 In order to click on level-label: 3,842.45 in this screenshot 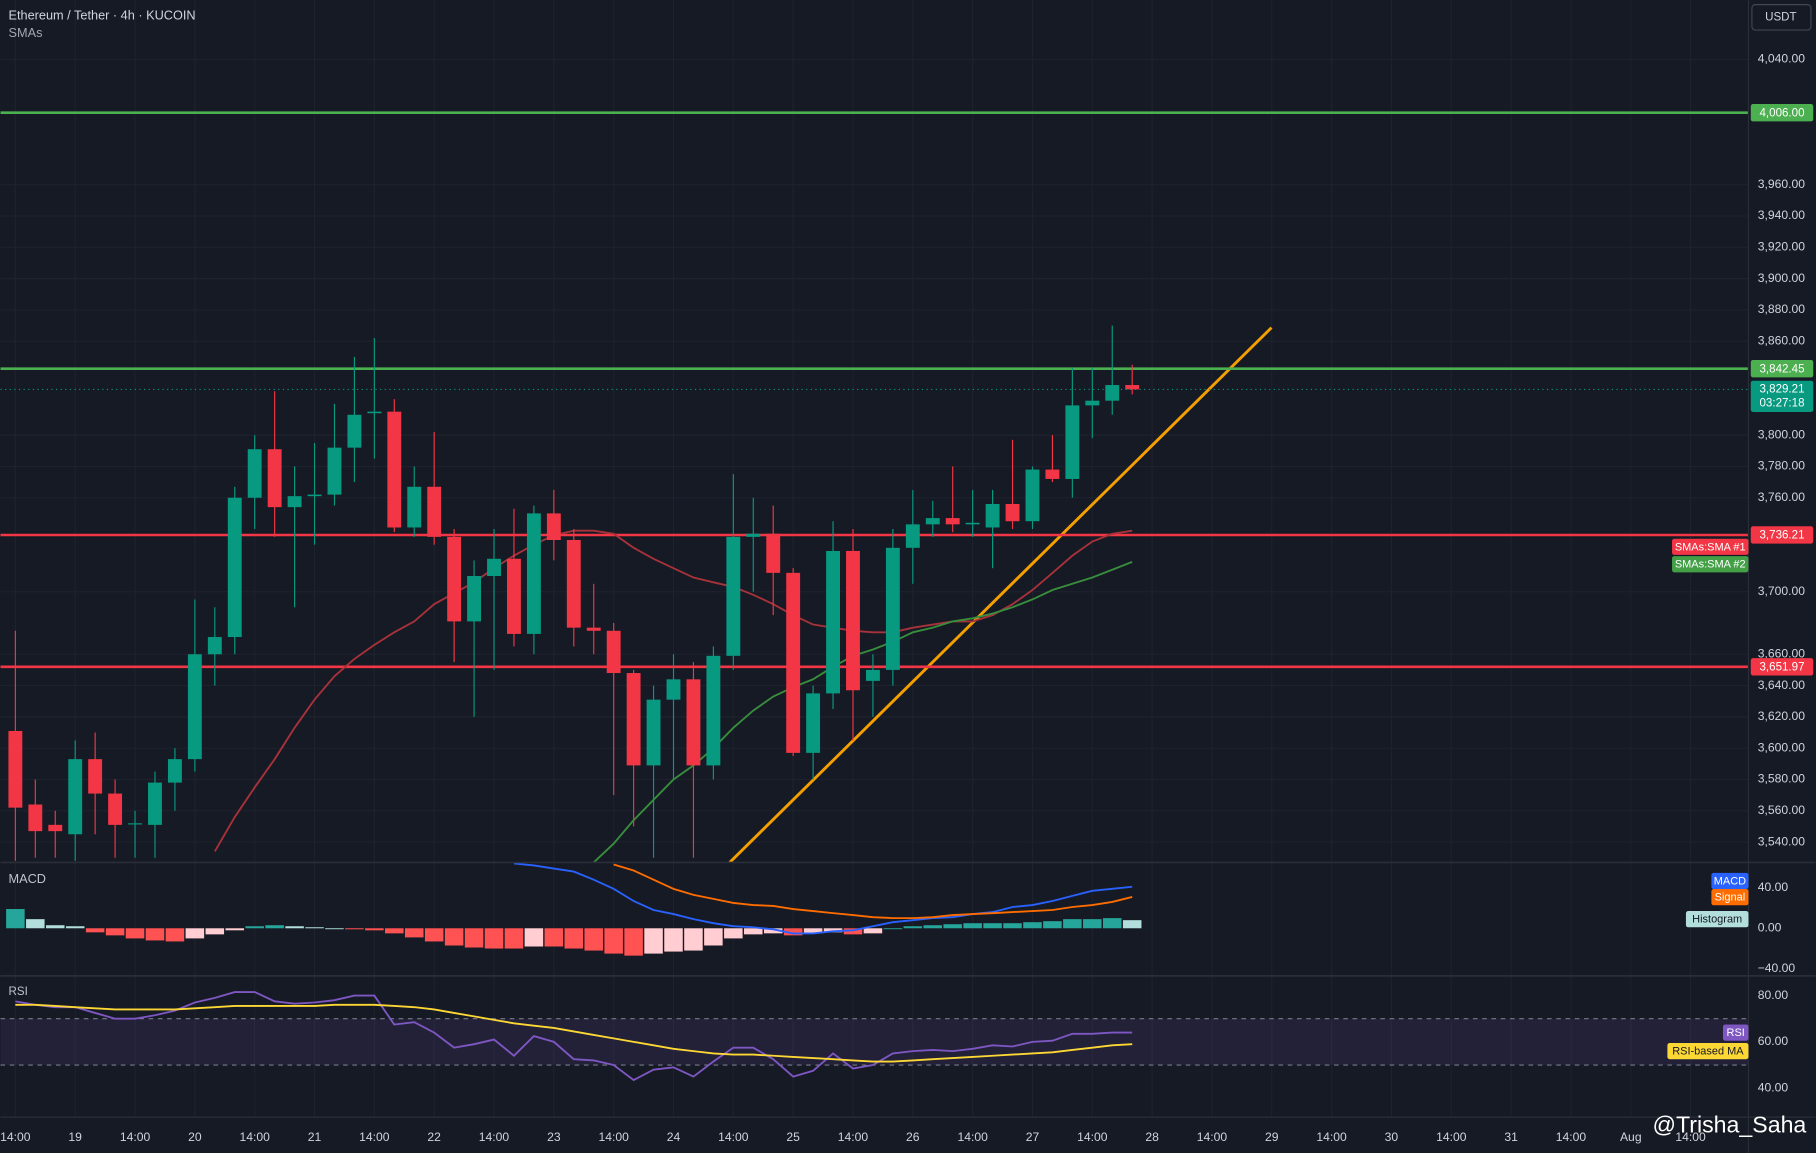, I will do `click(1782, 369)`.